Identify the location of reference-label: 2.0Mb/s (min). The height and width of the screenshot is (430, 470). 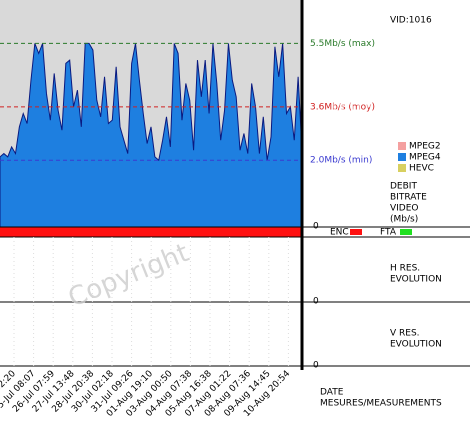
(341, 161).